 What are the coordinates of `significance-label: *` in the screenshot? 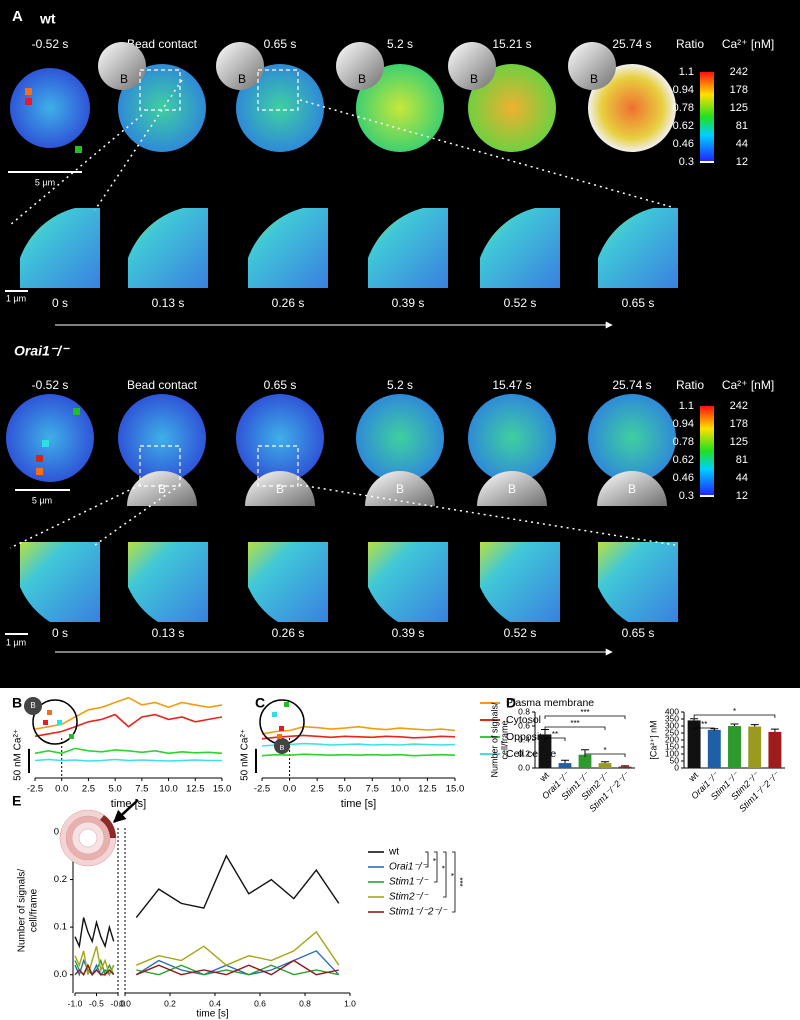 It's located at (441, 866).